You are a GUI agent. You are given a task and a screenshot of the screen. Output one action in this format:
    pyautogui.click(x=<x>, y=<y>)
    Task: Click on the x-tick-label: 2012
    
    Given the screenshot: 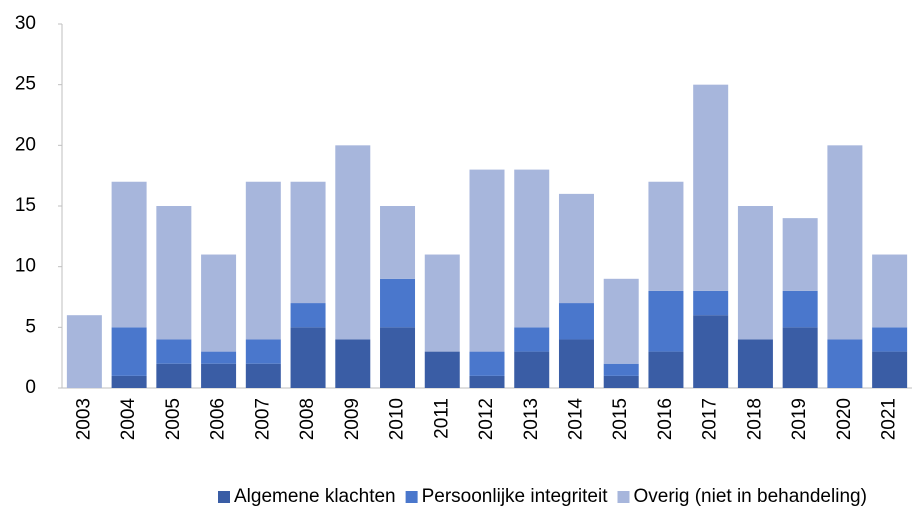 What is the action you would take?
    pyautogui.click(x=486, y=419)
    